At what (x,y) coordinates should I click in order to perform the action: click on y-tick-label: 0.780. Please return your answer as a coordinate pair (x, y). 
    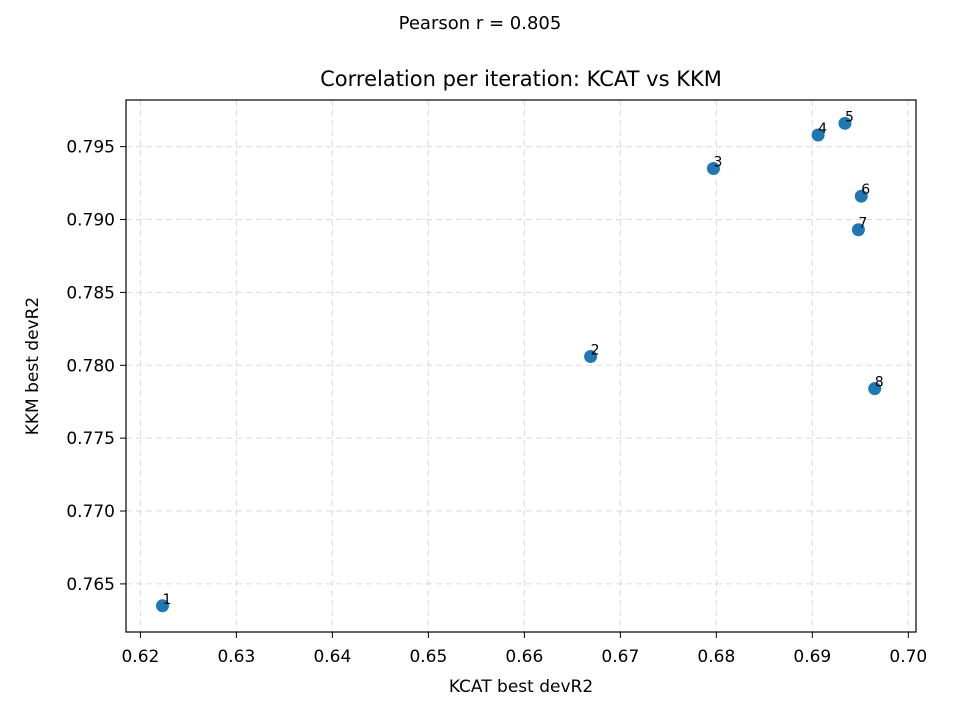
    Looking at the image, I should click on (90, 366).